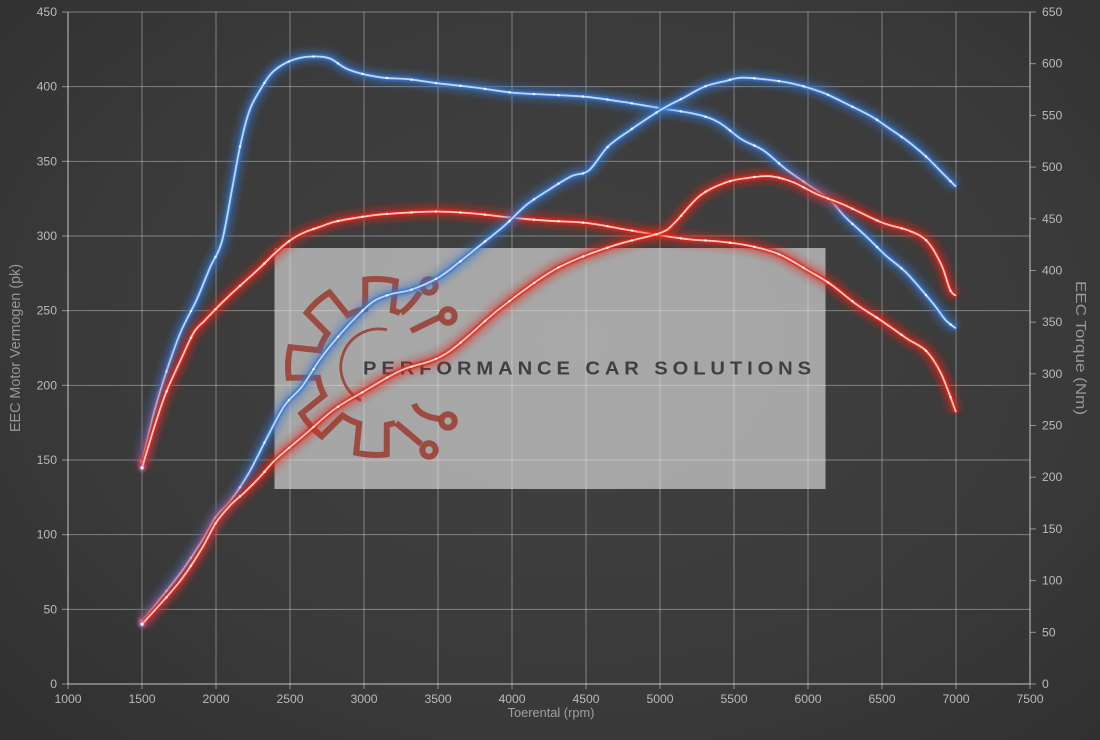 The height and width of the screenshot is (740, 1100). Describe the element at coordinates (141, 699) in the screenshot. I see `svg-text: 1500` at that location.